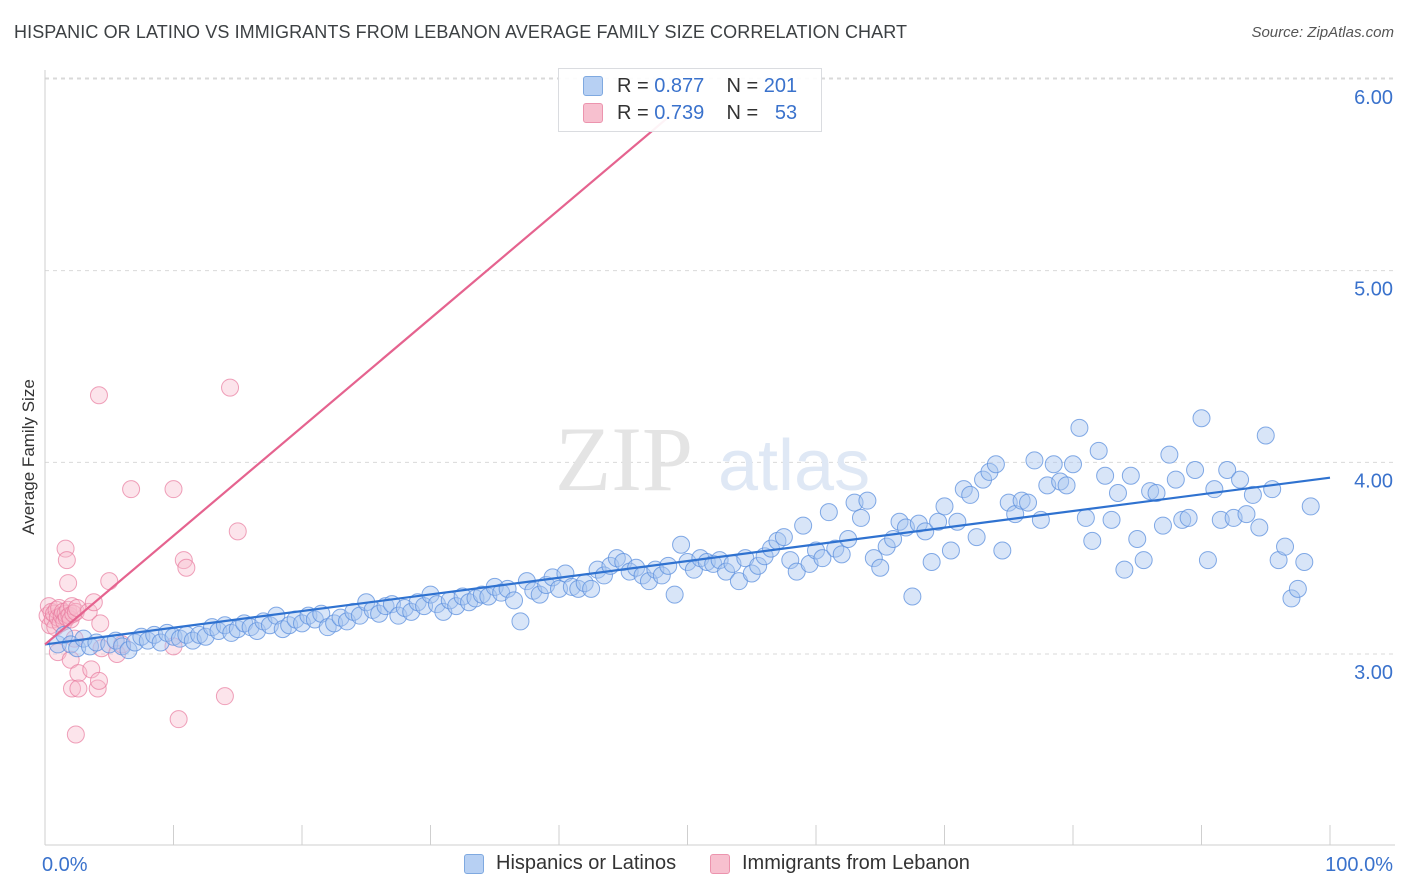  What do you see at coordinates (624, 459) in the screenshot?
I see `watermark-zip: ZIP` at bounding box center [624, 459].